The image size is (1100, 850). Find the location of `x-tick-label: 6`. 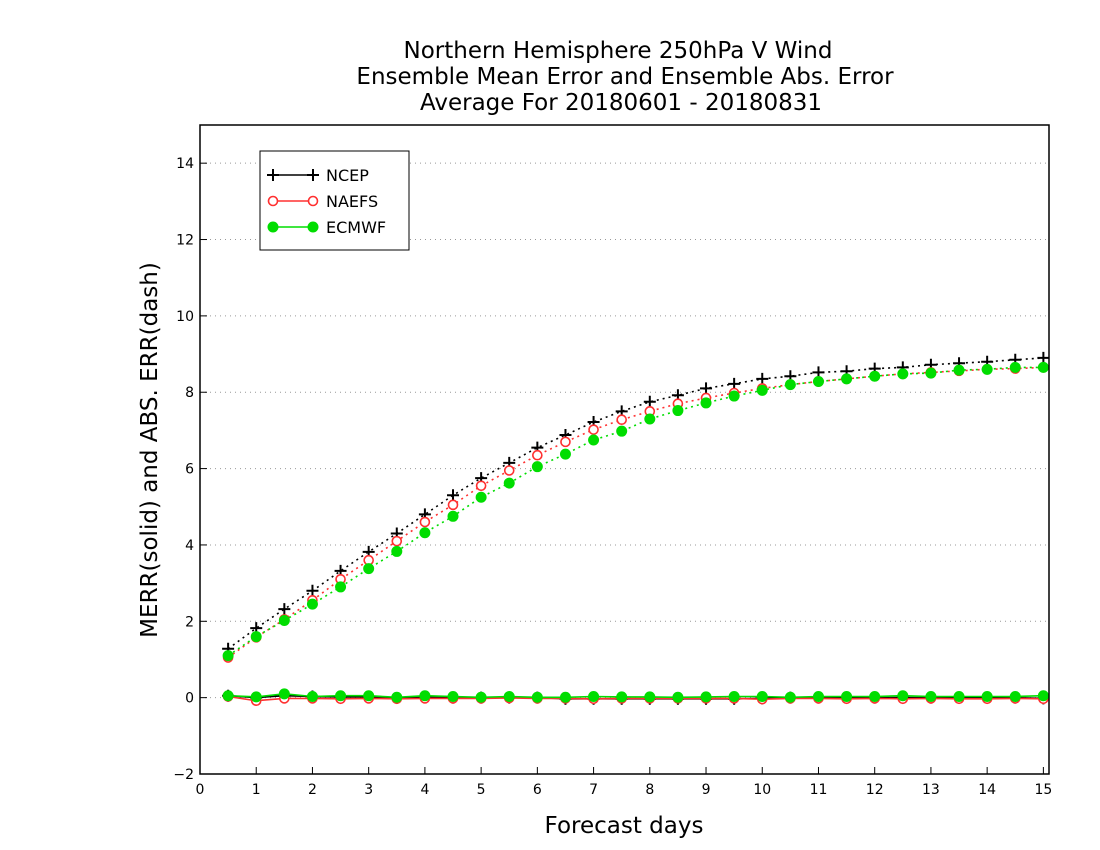

x-tick-label: 6 is located at coordinates (537, 790).